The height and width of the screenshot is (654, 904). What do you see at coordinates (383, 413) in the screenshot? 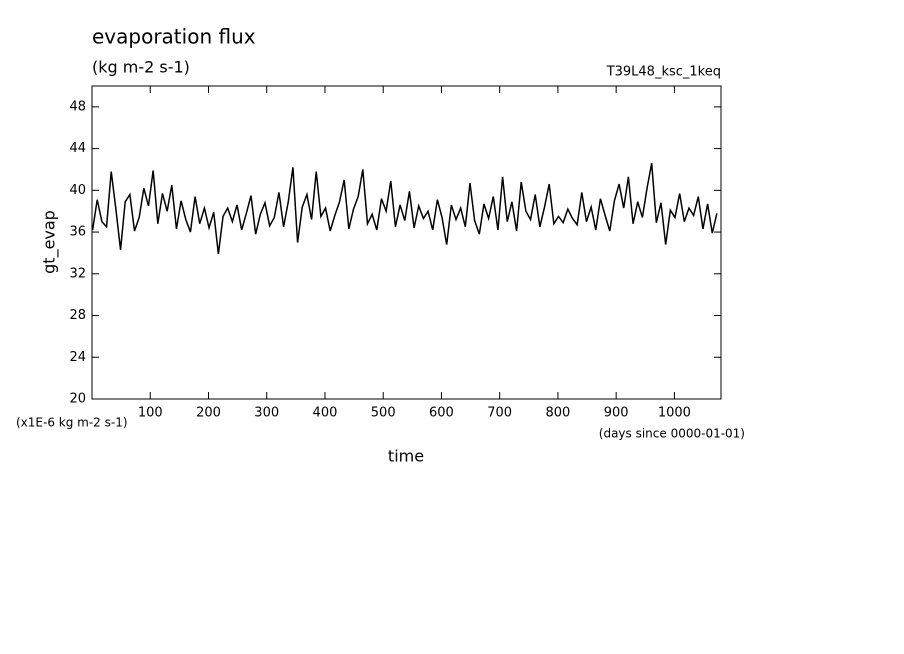
I see `x-tick-label: 500` at bounding box center [383, 413].